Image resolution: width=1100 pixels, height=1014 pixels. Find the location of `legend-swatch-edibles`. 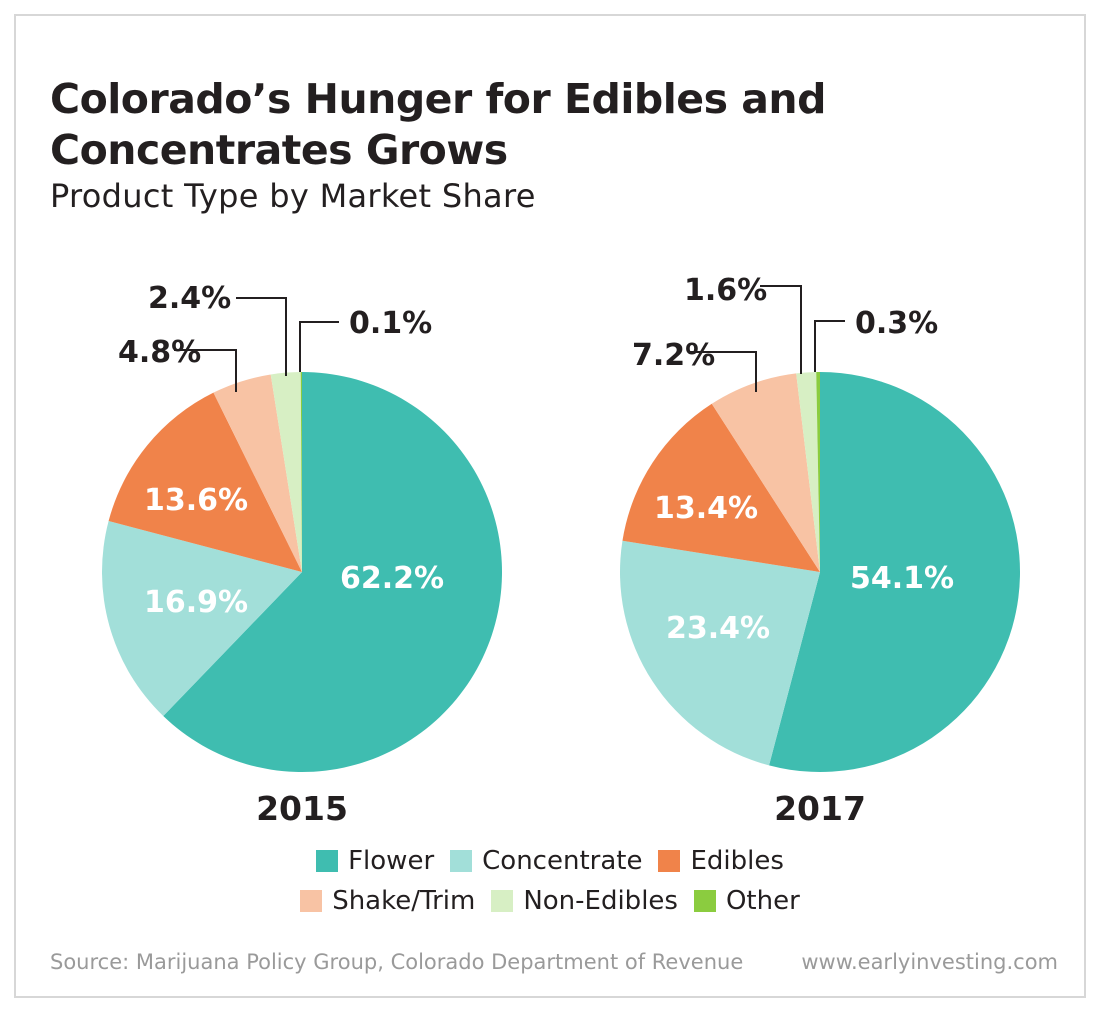

legend-swatch-edibles is located at coordinates (669, 861).